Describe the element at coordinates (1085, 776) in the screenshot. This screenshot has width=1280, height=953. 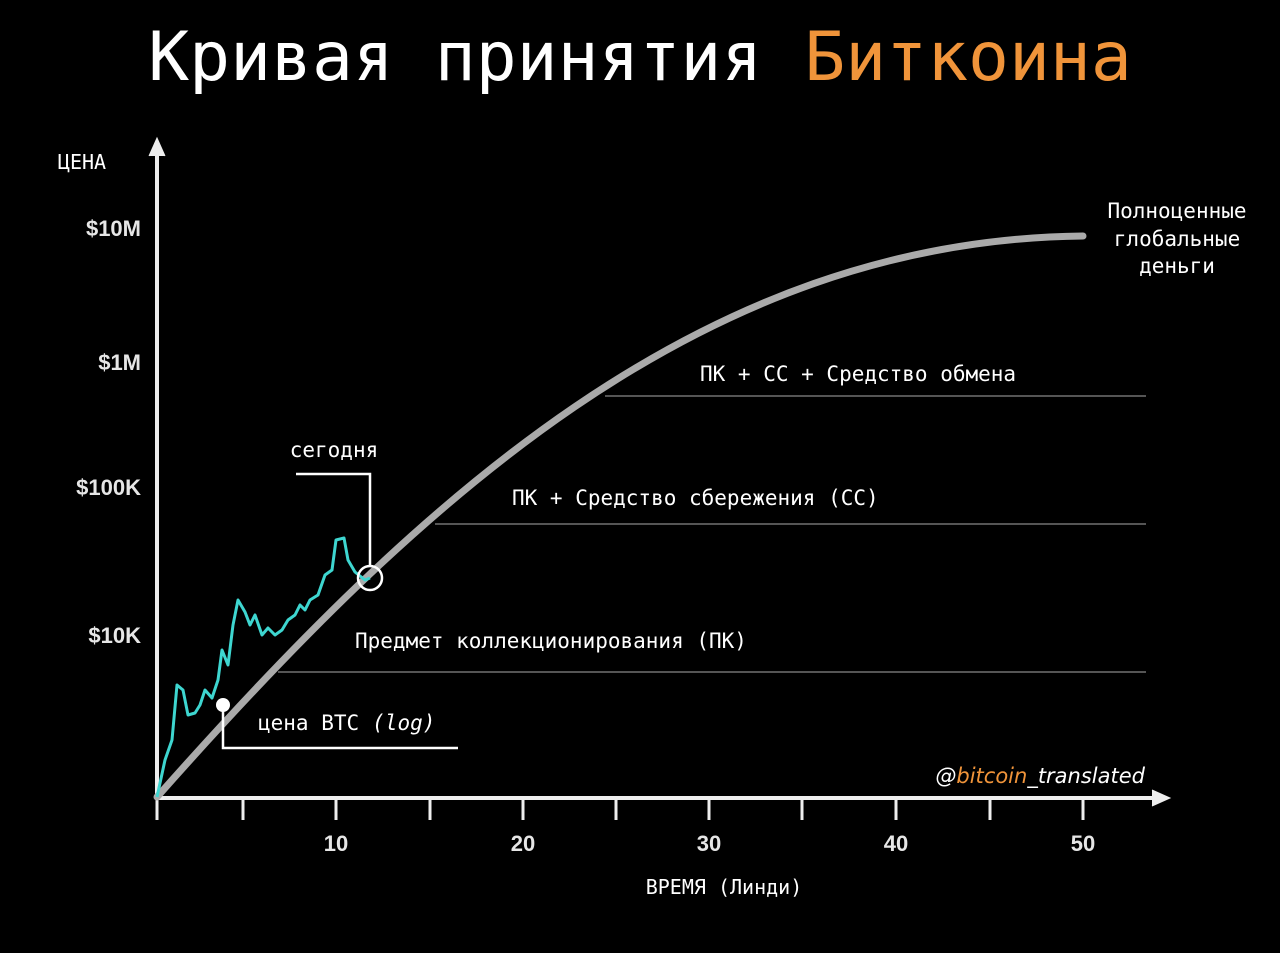
I see `watermark-rest: _translated` at that location.